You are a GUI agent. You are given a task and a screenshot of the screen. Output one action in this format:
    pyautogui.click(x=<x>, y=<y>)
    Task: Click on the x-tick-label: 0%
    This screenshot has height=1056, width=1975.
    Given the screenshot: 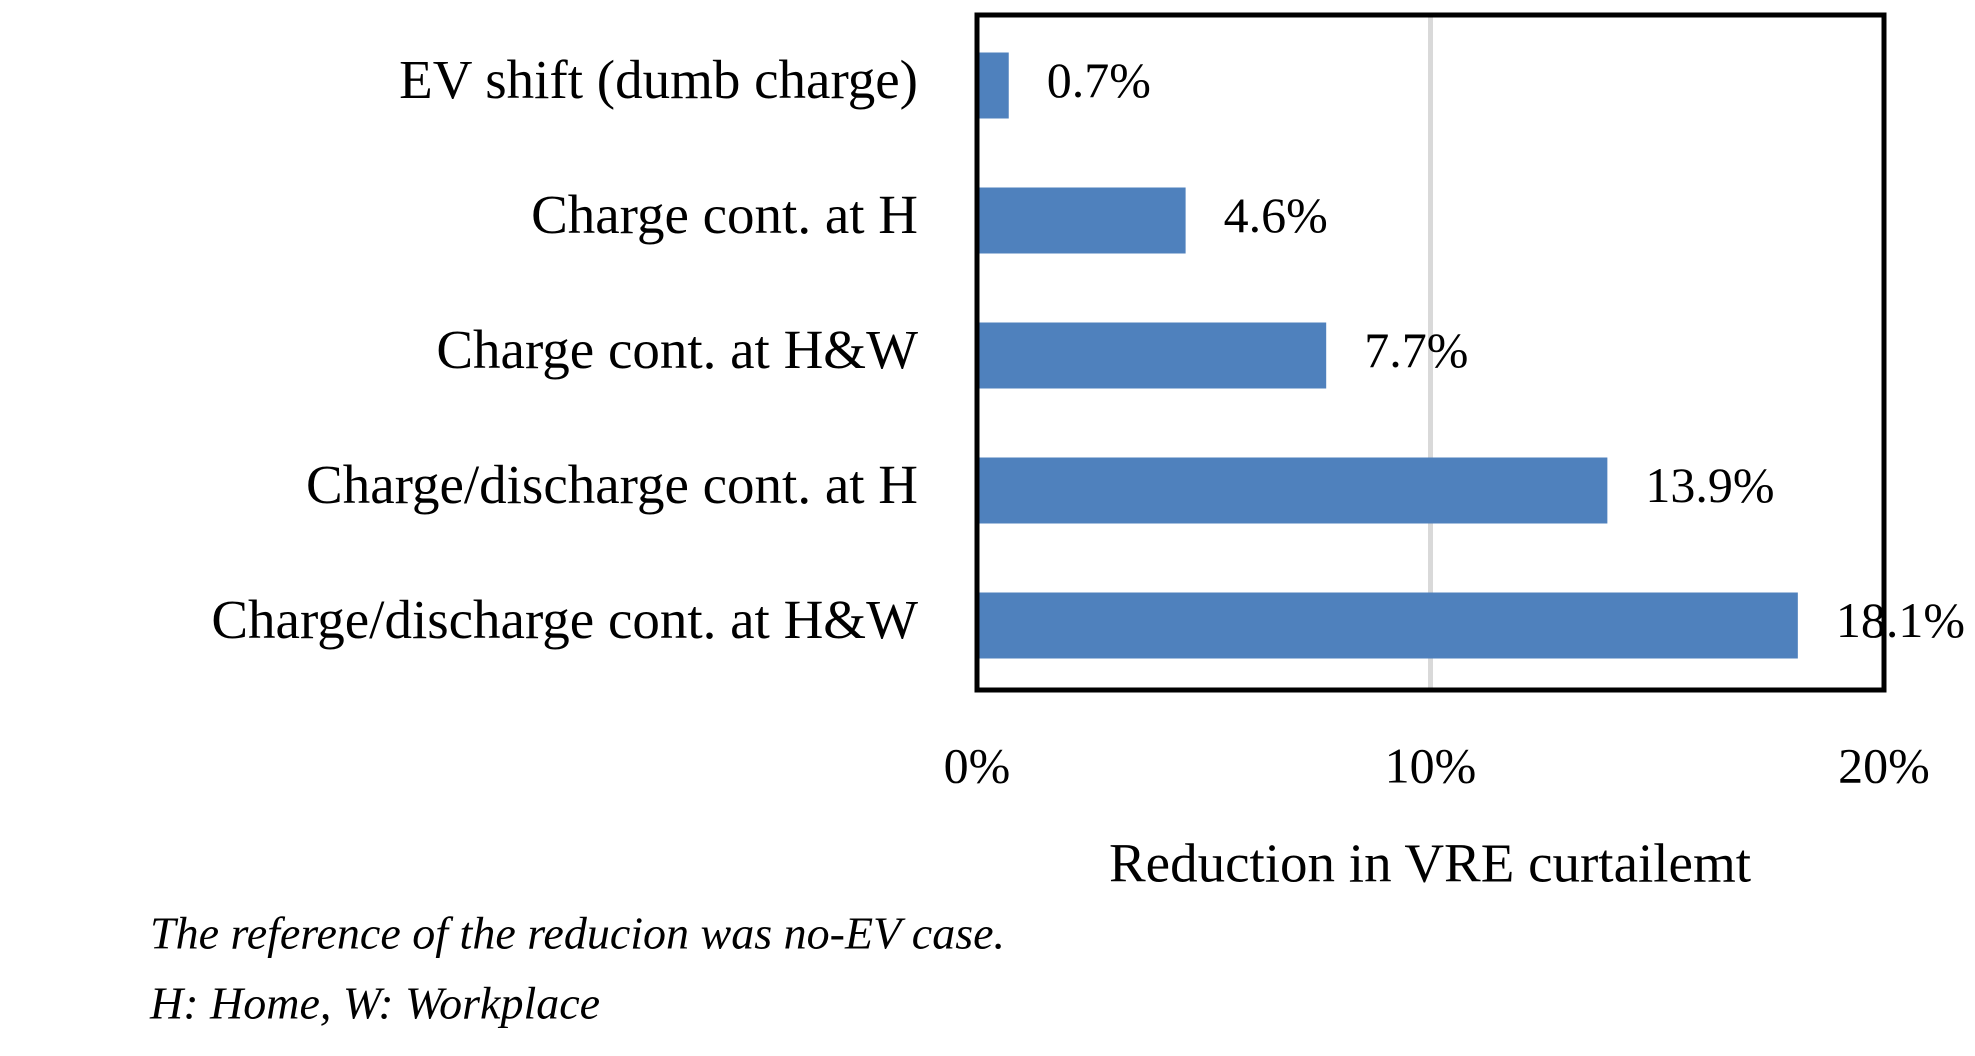 What is the action you would take?
    pyautogui.click(x=977, y=765)
    